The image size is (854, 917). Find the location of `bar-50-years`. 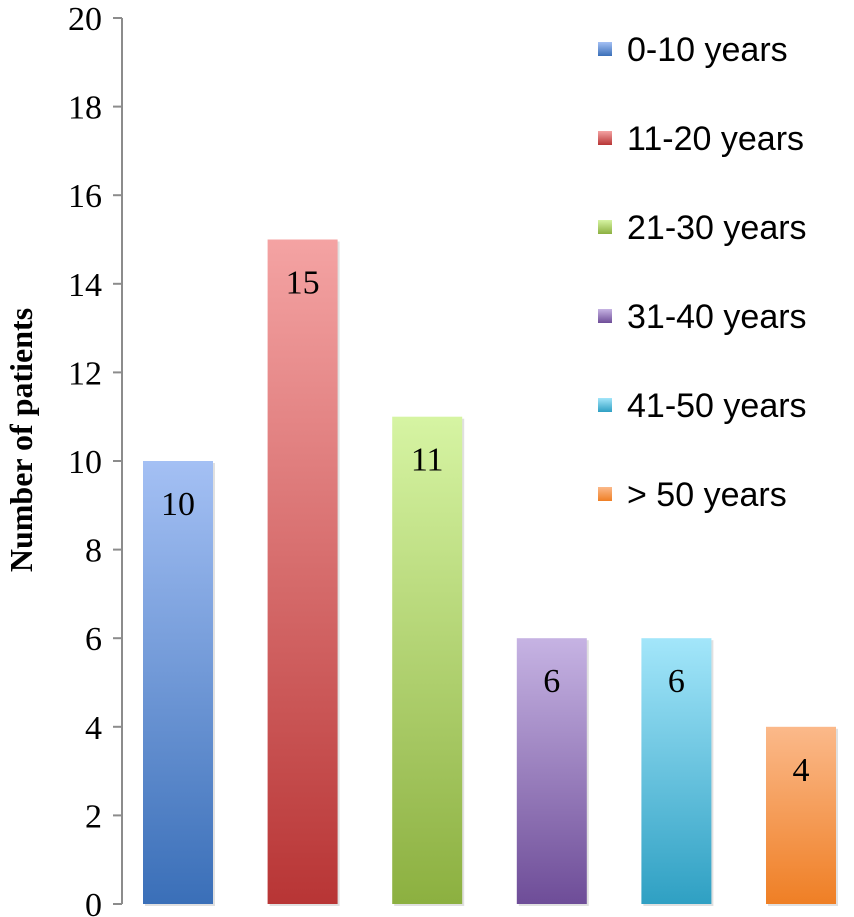

bar-50-years is located at coordinates (801, 815).